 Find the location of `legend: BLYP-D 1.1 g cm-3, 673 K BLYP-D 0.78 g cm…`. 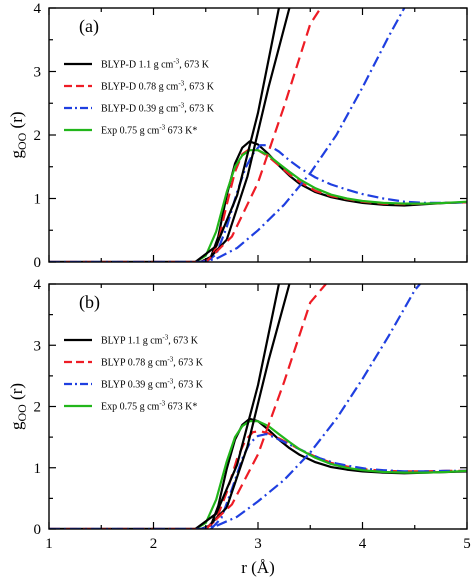

legend: BLYP-D 1.1 g cm-3, 673 K BLYP-D 0.78 g cm… is located at coordinates (139, 97).